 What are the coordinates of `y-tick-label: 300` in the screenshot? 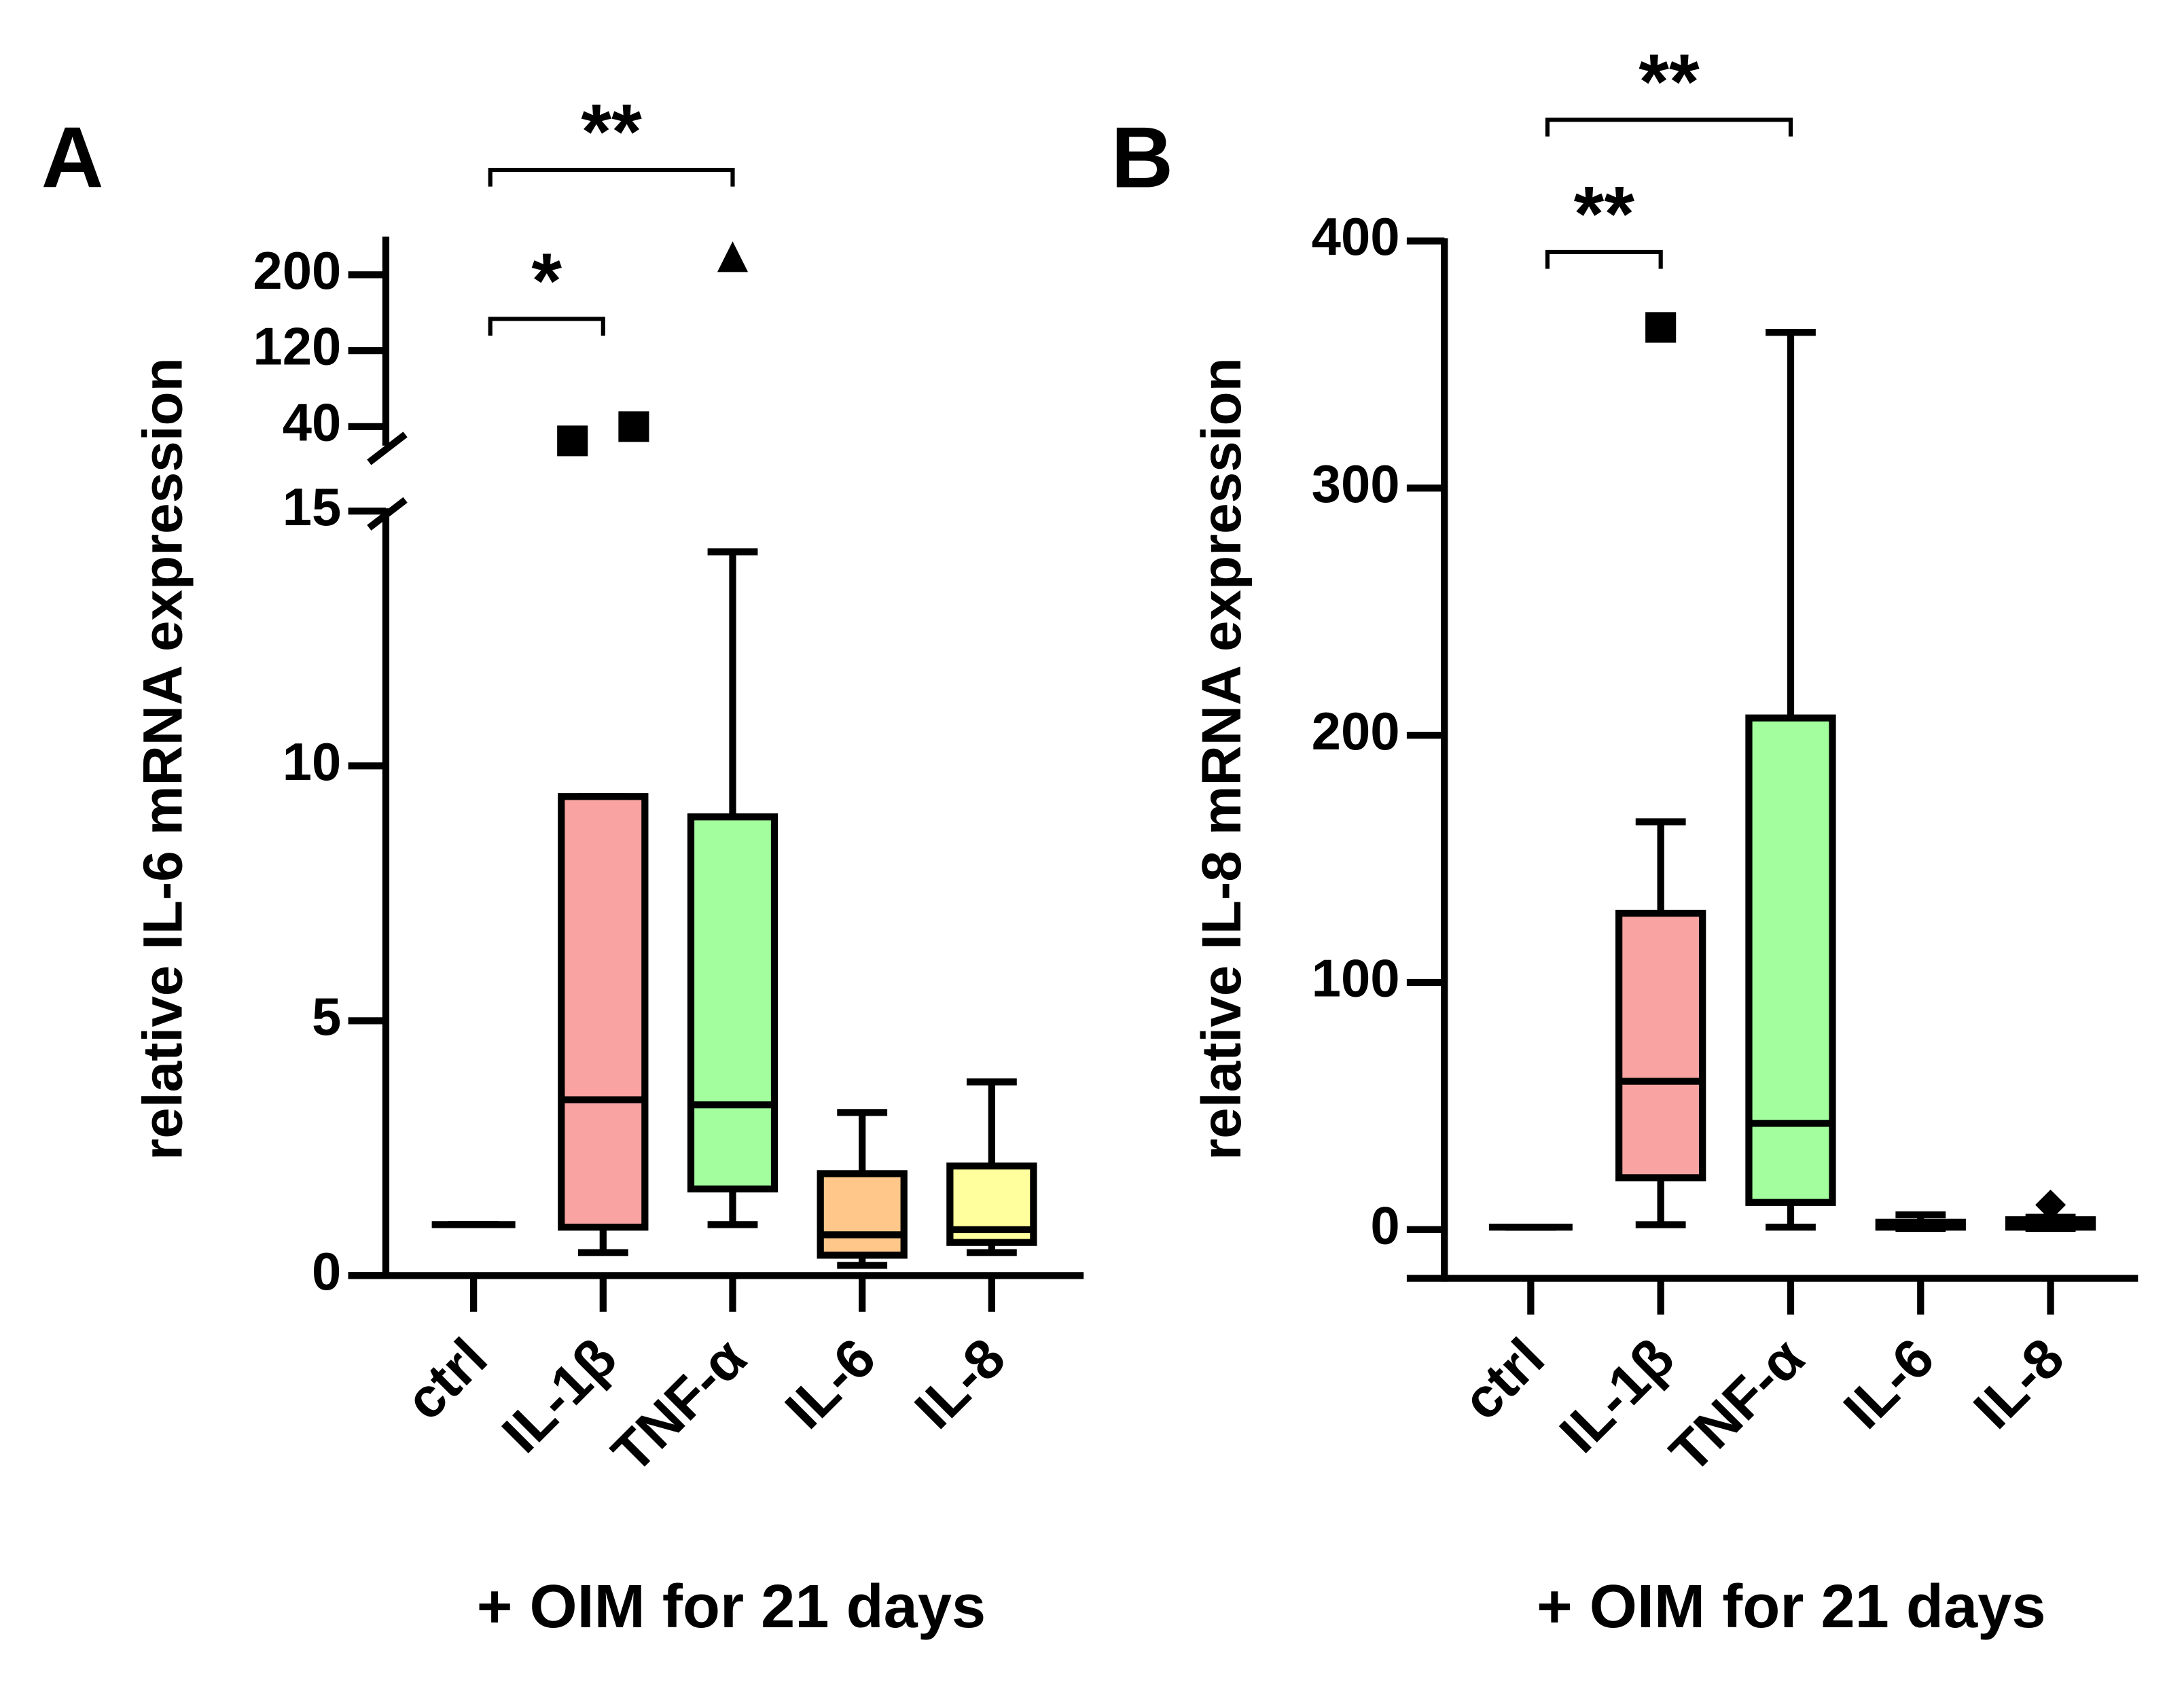 It's located at (1356, 484).